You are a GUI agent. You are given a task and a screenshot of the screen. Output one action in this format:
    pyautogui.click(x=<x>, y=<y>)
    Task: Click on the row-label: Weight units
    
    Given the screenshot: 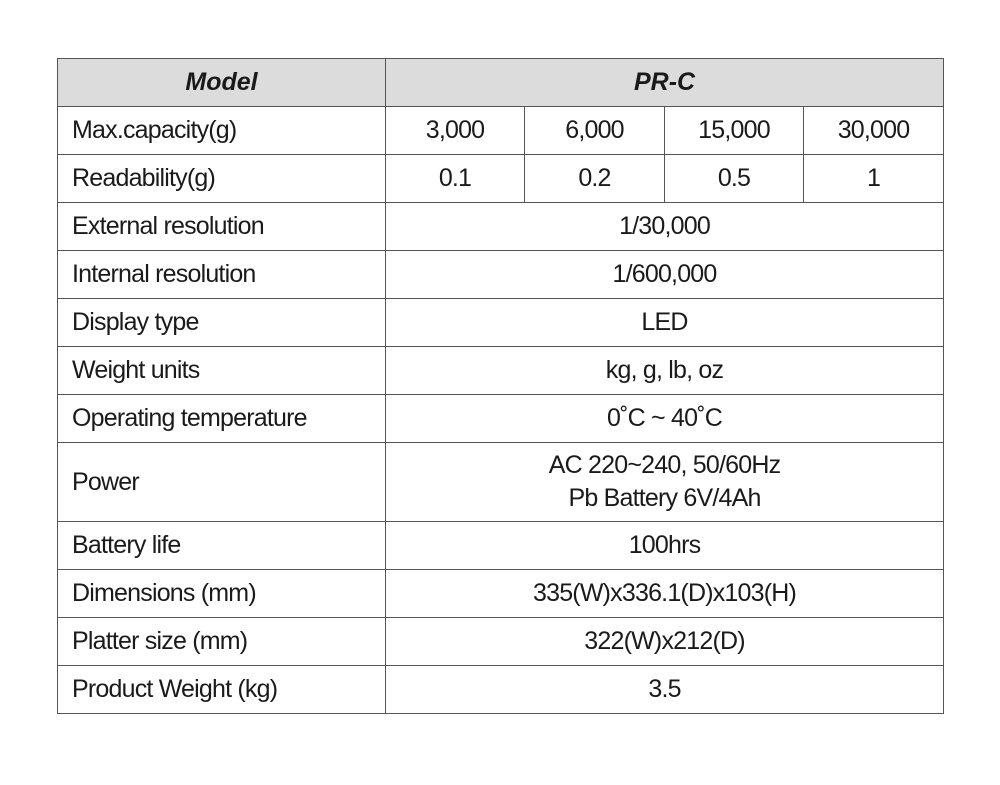 What is the action you would take?
    pyautogui.click(x=221, y=370)
    